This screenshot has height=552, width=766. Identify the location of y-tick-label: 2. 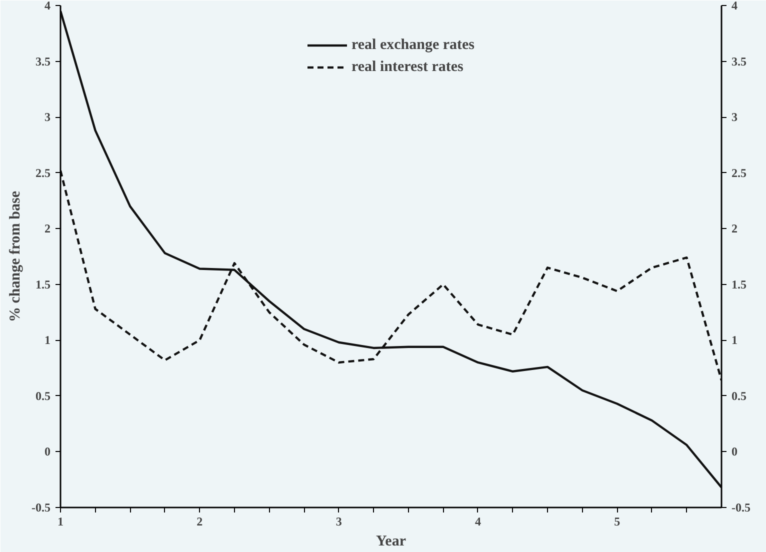
(47, 229).